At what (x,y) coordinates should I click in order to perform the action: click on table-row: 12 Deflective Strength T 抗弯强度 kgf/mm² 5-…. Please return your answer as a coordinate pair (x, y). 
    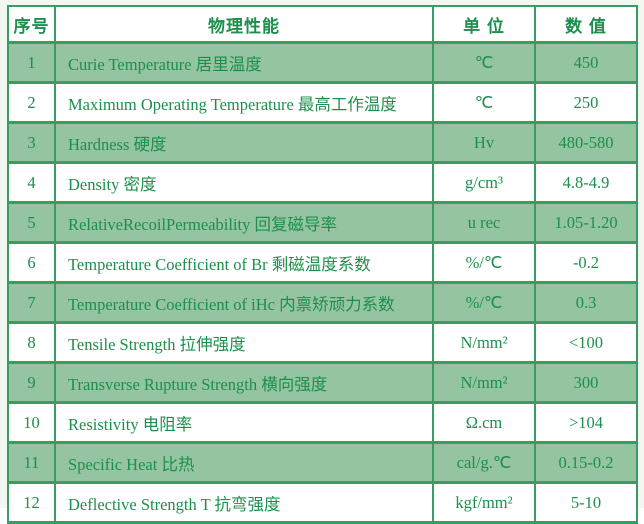
    Looking at the image, I should click on (322, 502).